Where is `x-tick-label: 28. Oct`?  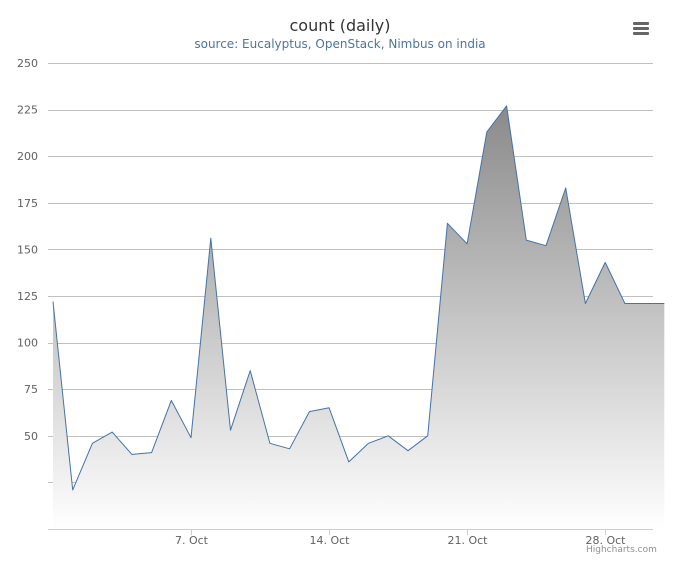 x-tick-label: 28. Oct is located at coordinates (605, 540).